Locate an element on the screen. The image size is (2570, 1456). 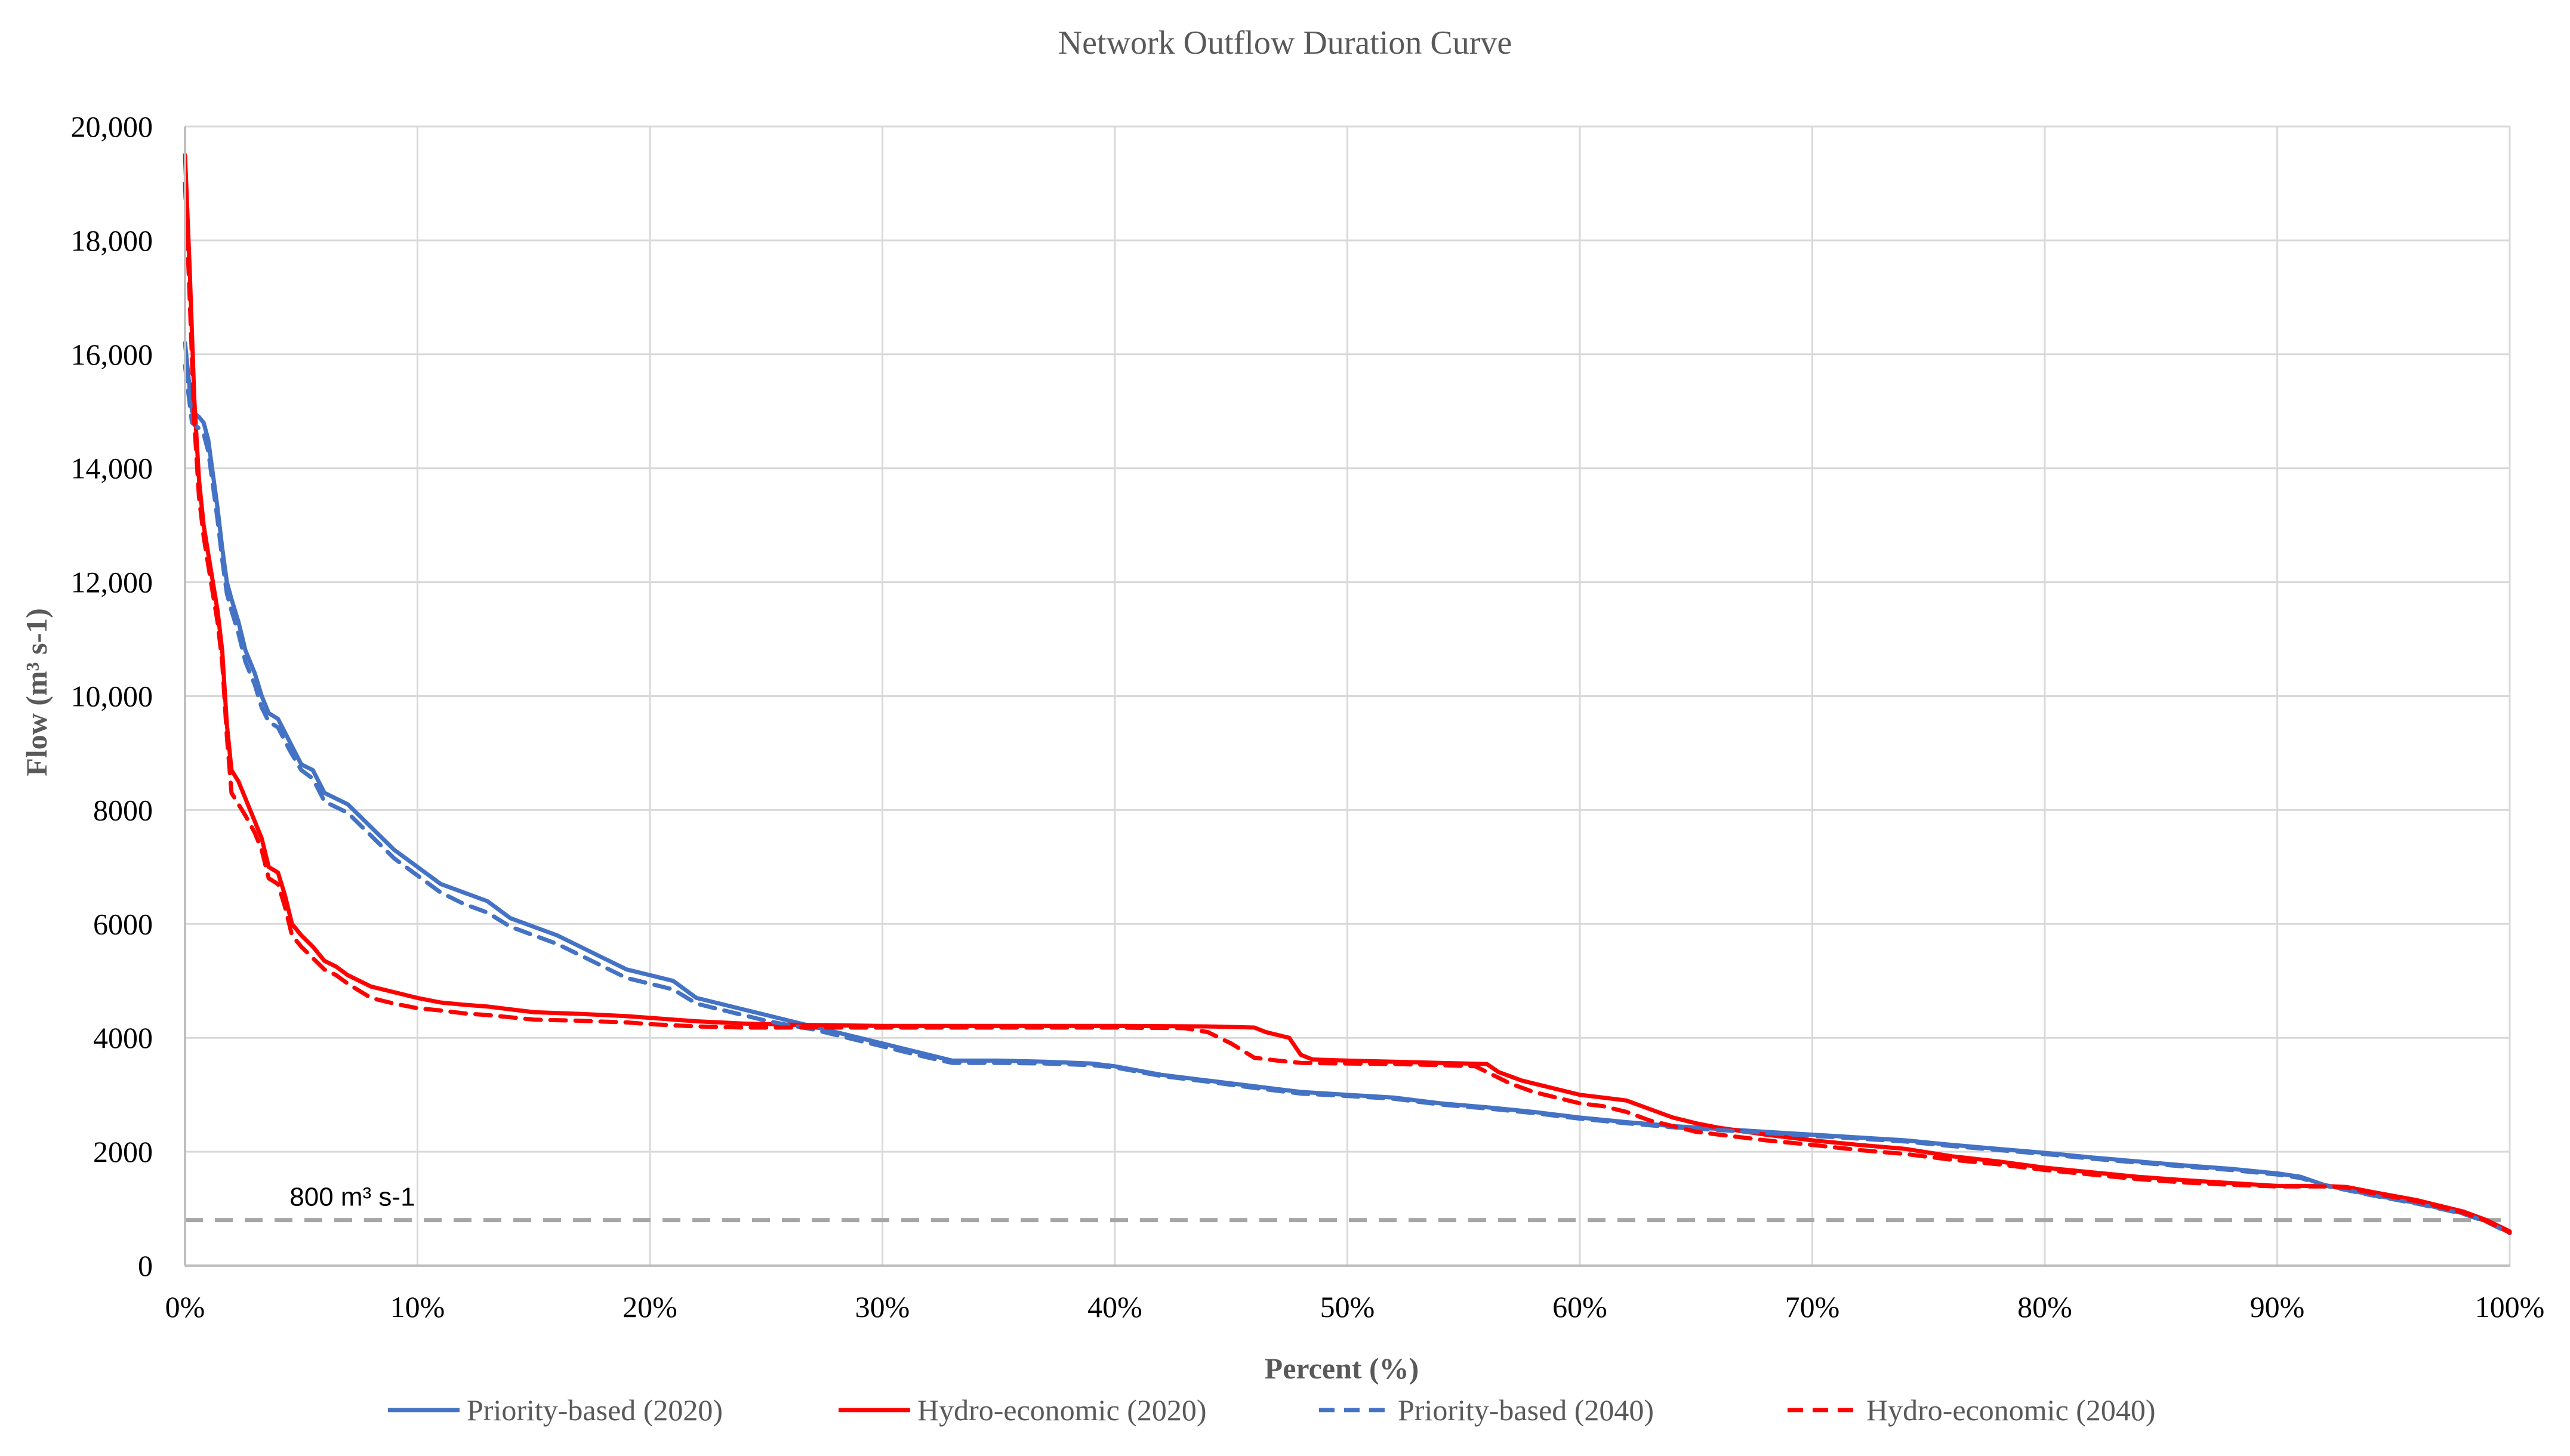
x-tick-label-7: 70% is located at coordinates (1813, 1307).